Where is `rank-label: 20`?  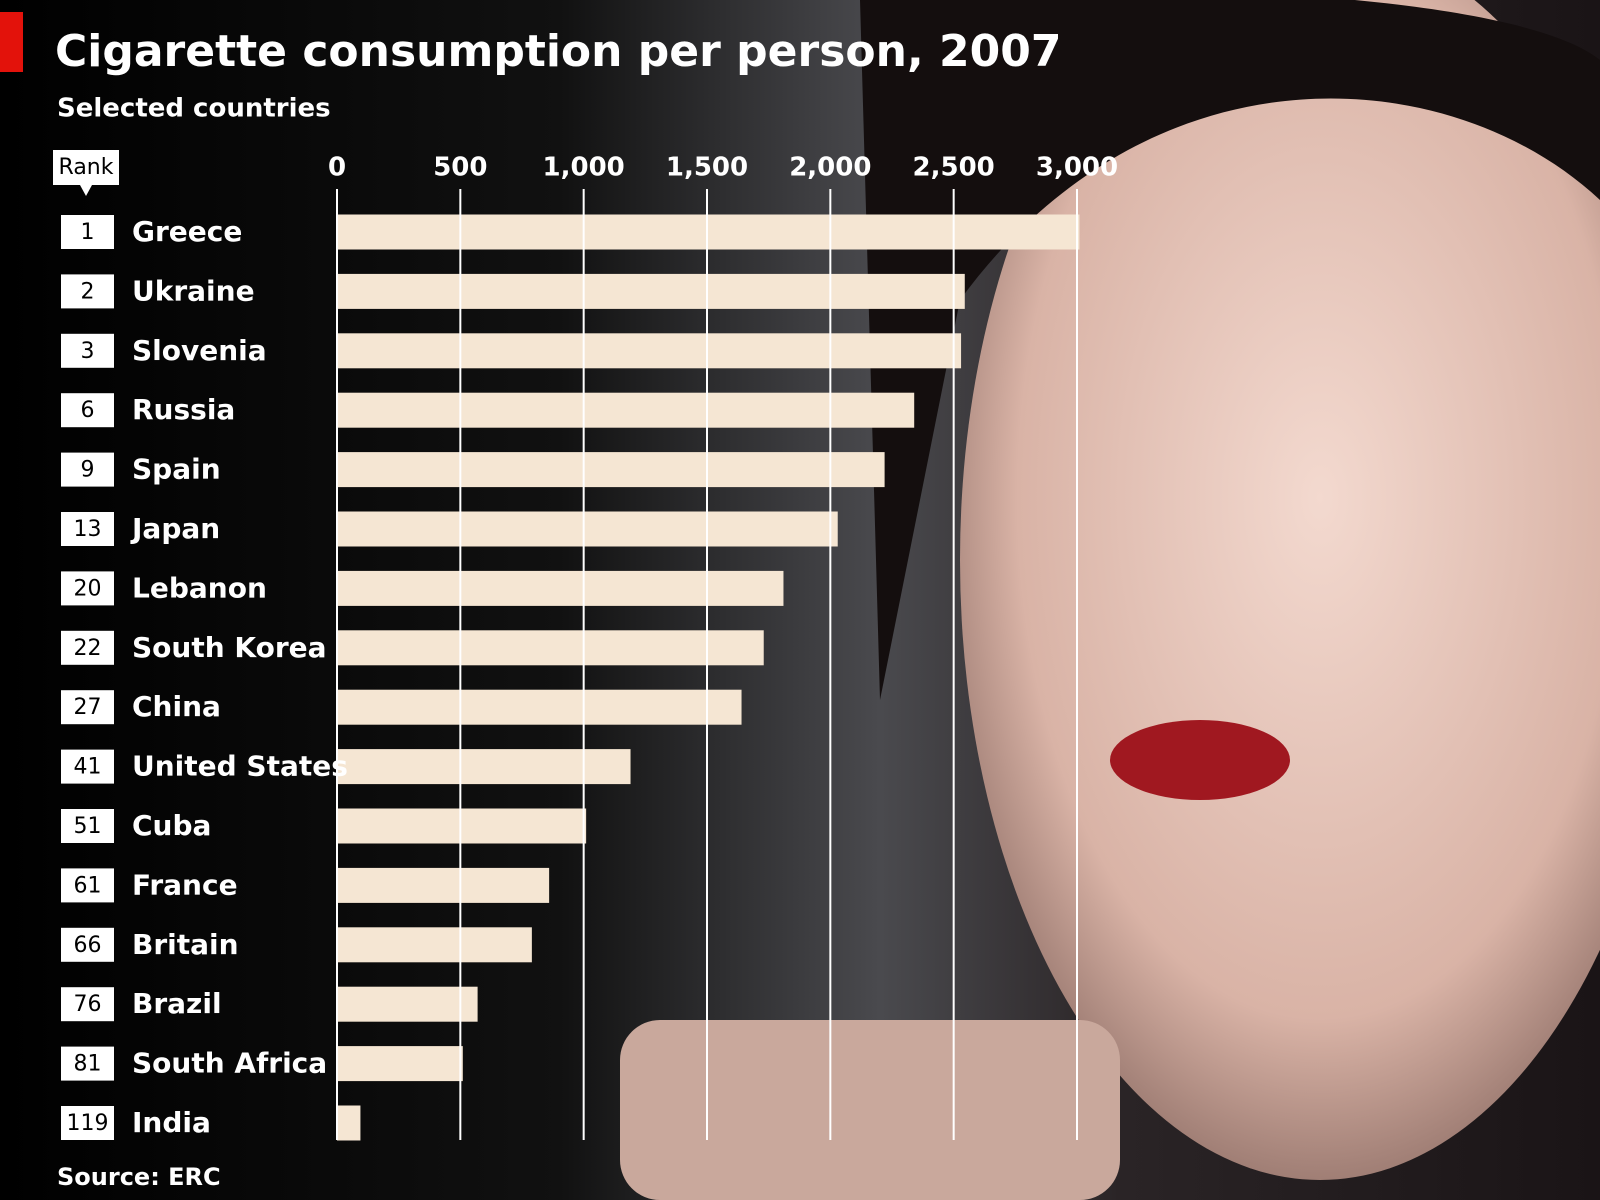
rank-label: 20 is located at coordinates (88, 588).